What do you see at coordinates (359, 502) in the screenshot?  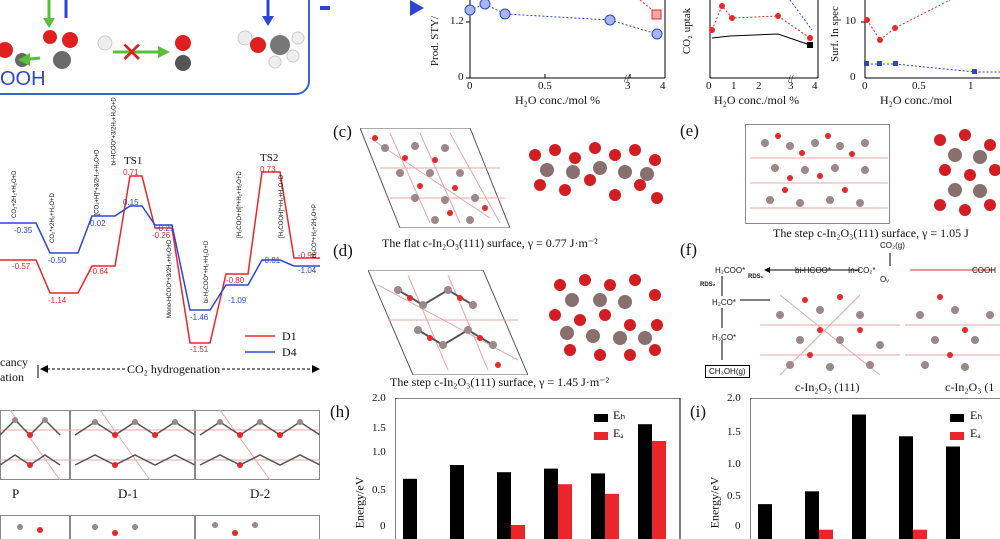 I see `h-ylabel: Energy/eV` at bounding box center [359, 502].